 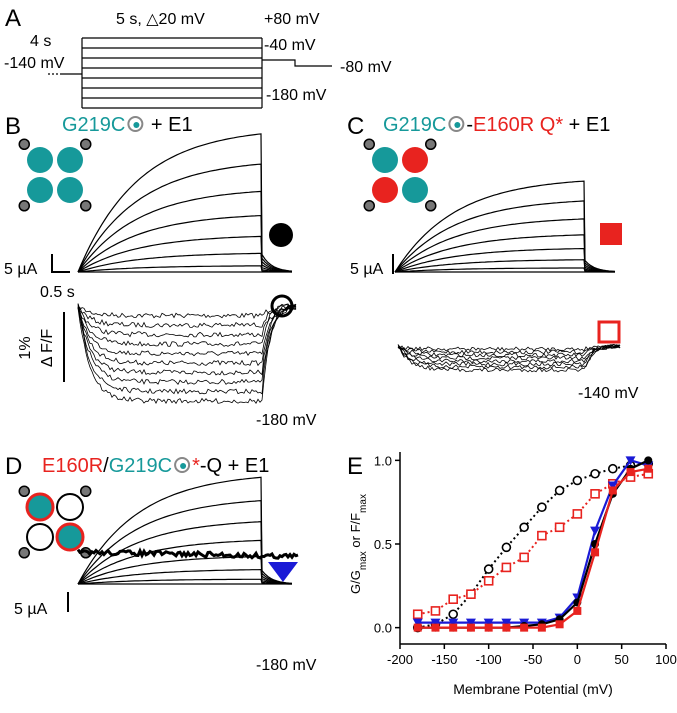 I want to click on voltage-label: -140 mV, so click(x=608, y=393).